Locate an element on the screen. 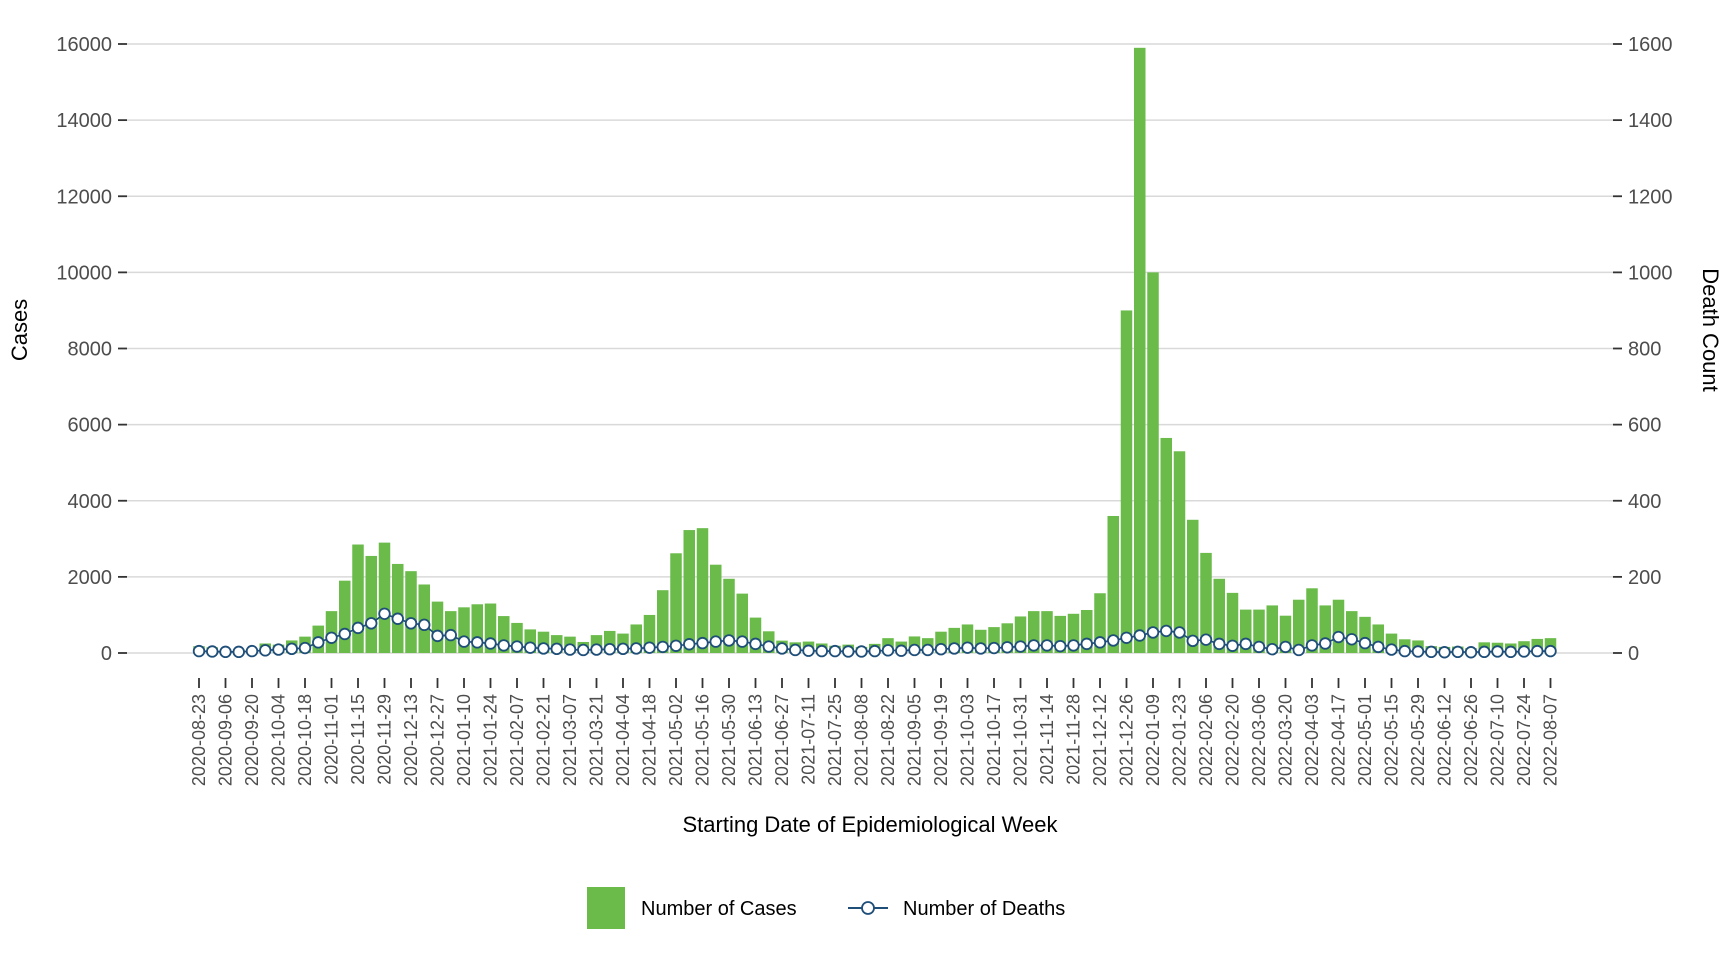  x-axis-tick-label: 2021-07-11 is located at coordinates (809, 739).